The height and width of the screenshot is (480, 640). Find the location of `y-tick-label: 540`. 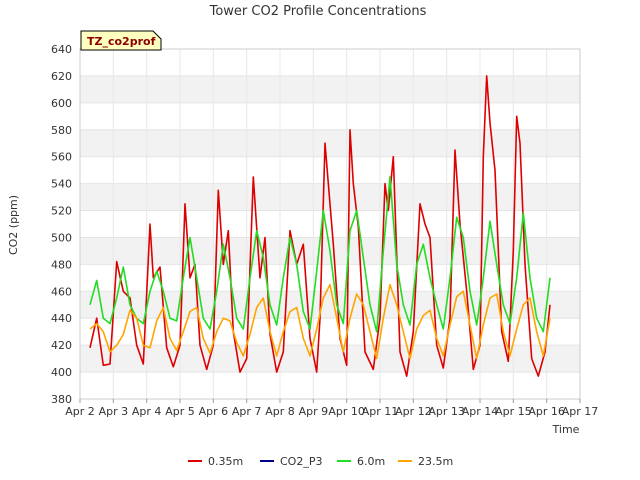

y-tick-label: 540 is located at coordinates (61, 184).